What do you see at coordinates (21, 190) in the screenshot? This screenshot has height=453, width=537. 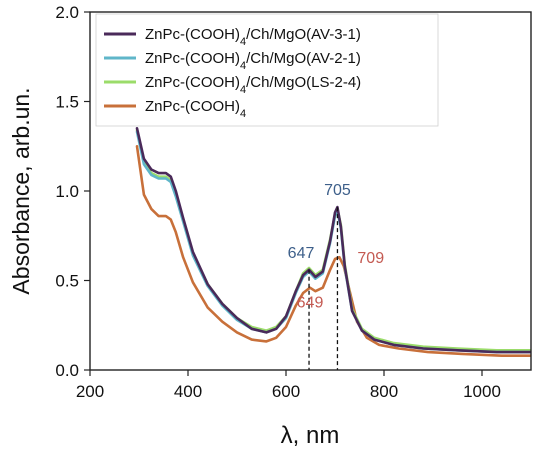 I see `y-axis-title: Absorbance, arb.un.` at bounding box center [21, 190].